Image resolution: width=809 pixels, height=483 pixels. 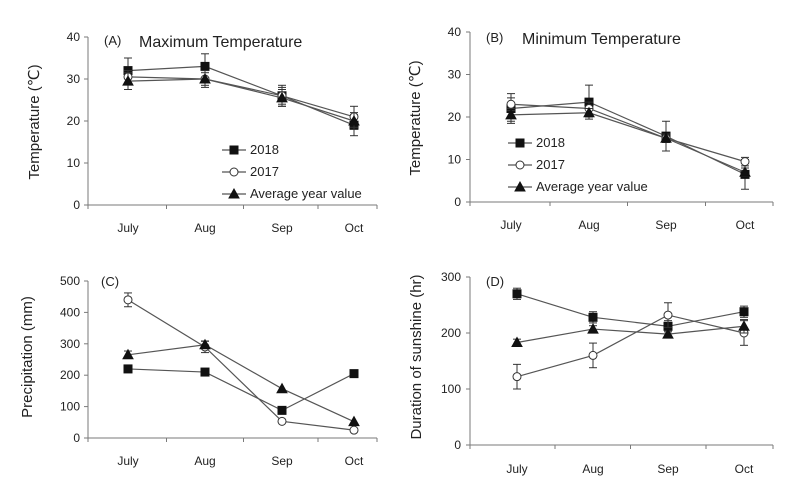 I want to click on panel-d-series, so click(x=630, y=338).